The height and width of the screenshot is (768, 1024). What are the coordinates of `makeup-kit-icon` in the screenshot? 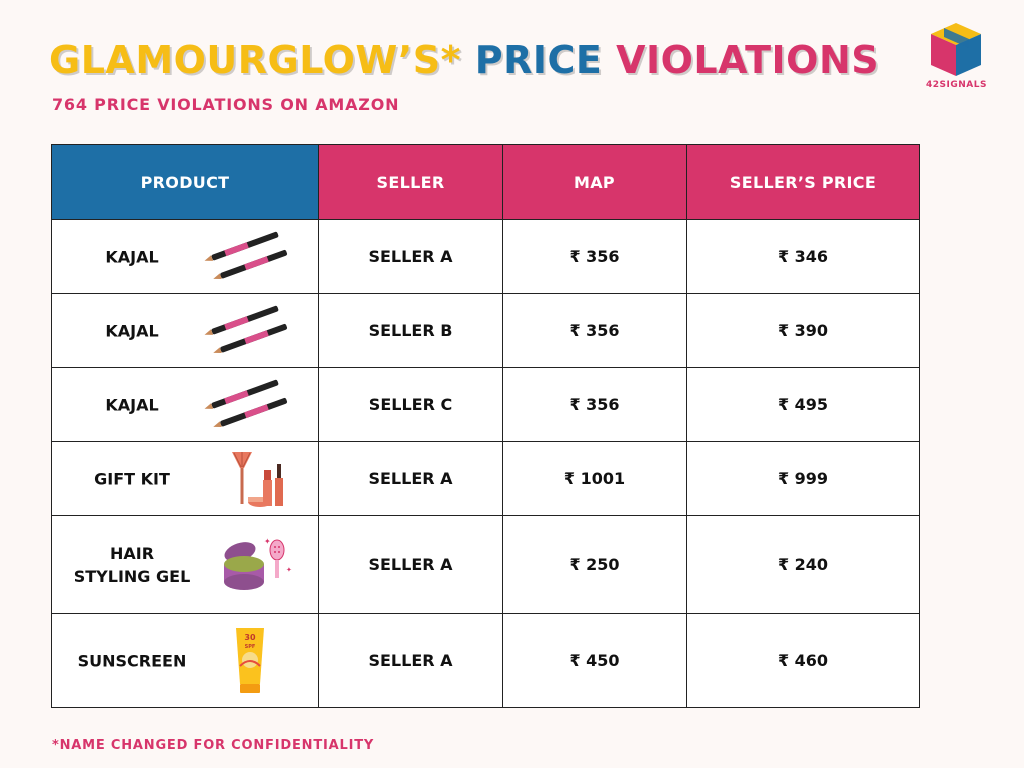 It's located at (257, 479).